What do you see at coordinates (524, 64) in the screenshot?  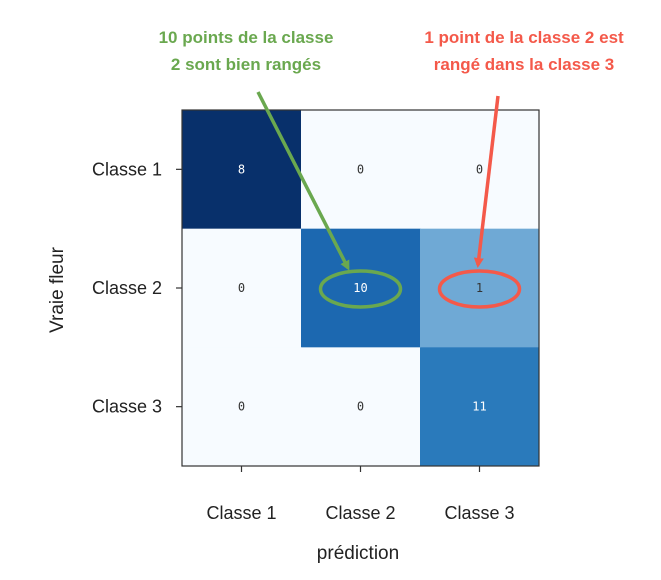 I see `annotation-text: rangé dans la classe 3` at bounding box center [524, 64].